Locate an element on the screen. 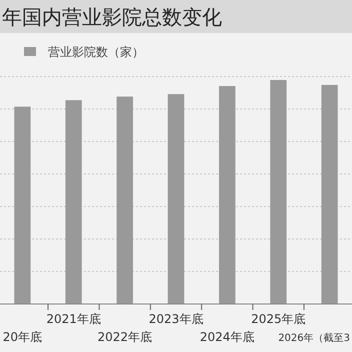  legend-label: 营业影院数（家） is located at coordinates (96, 52).